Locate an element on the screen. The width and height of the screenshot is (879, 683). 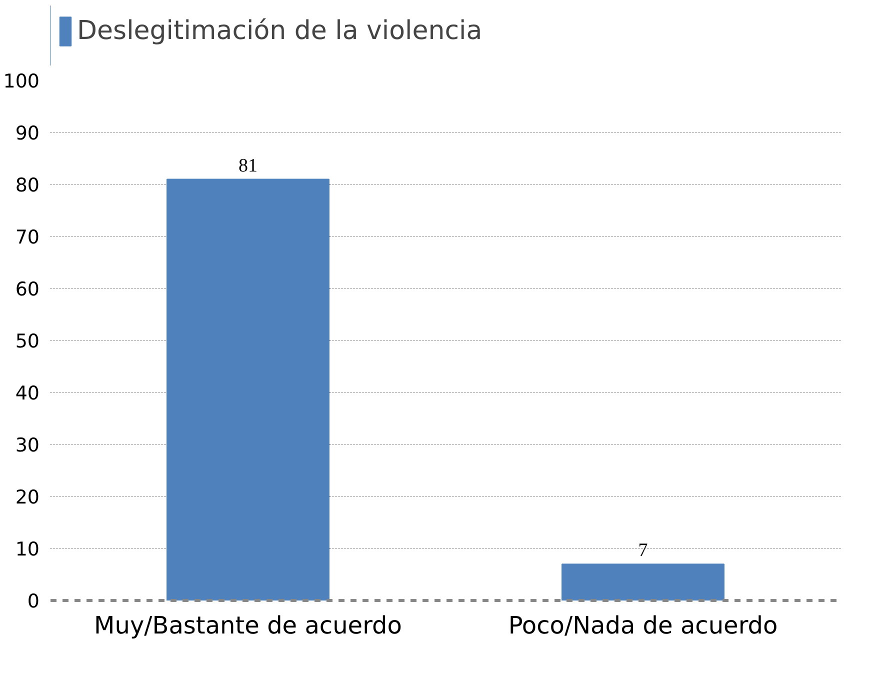
y-tick-label: 60 is located at coordinates (27, 289).